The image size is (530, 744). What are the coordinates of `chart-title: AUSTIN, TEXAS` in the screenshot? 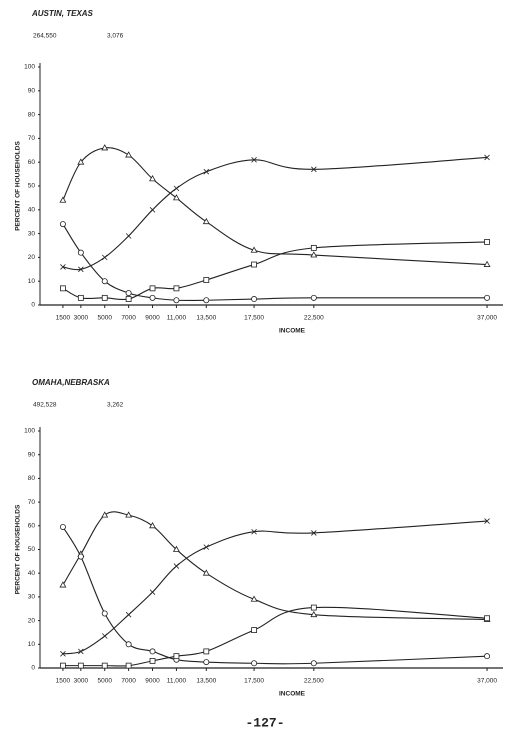 It's located at (62, 13).